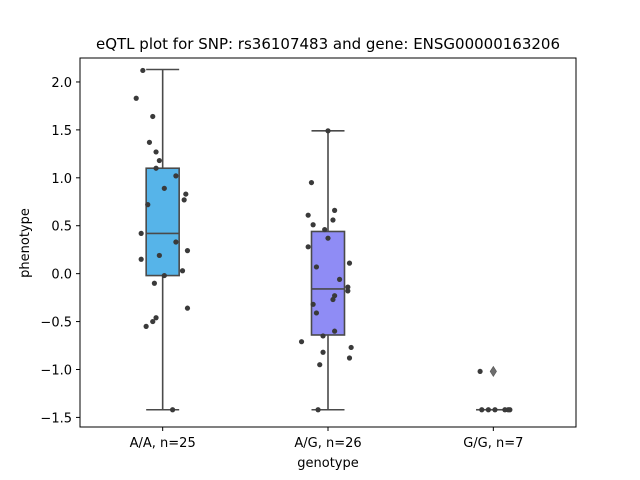  I want to click on y-tick-label: −1.5, so click(56, 418).